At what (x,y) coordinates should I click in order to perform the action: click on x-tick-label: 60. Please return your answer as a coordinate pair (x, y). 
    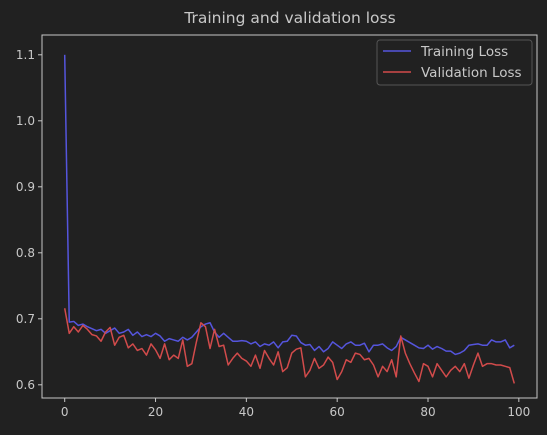
    Looking at the image, I should click on (337, 412).